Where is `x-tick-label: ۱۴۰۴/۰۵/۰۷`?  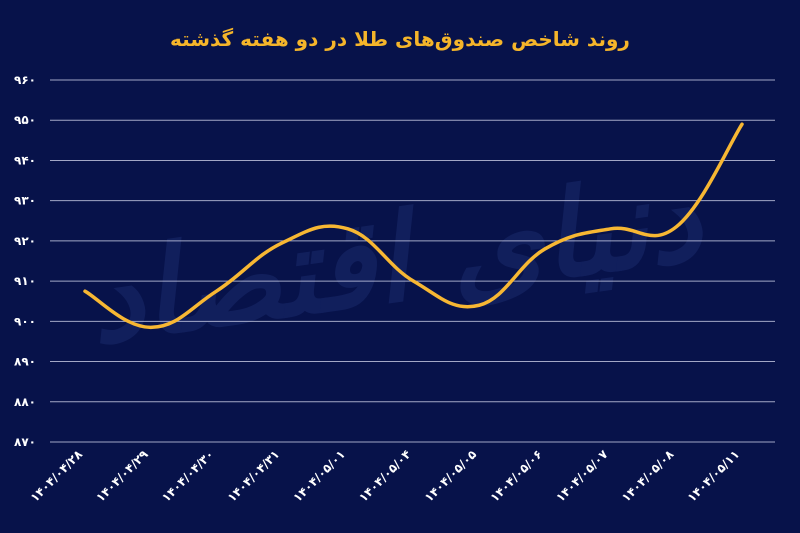
x-tick-label: ۱۴۰۴/۰۵/۰۷ is located at coordinates (582, 476).